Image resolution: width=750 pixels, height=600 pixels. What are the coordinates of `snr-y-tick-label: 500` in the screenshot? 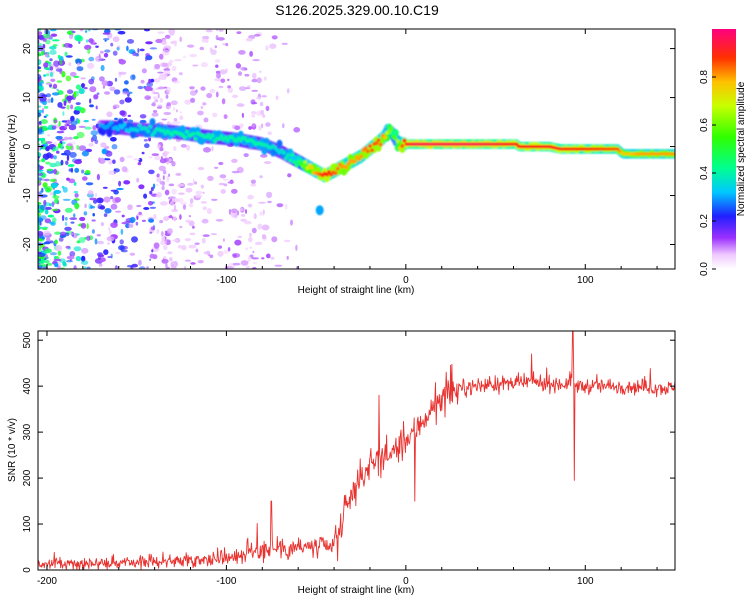 It's located at (27, 339).